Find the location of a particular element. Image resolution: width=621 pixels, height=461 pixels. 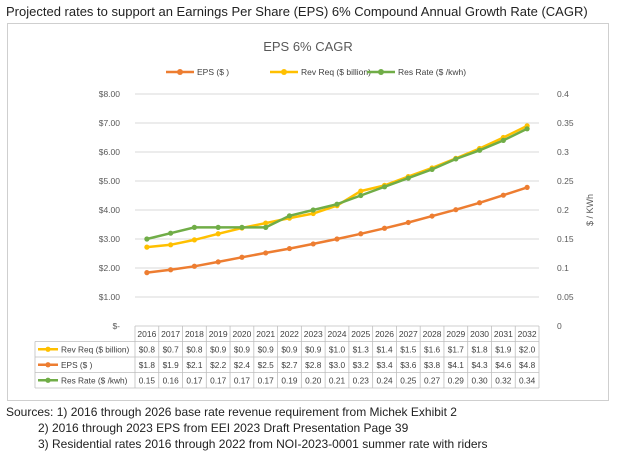

x-tick-label: 2020 is located at coordinates (241, 334).